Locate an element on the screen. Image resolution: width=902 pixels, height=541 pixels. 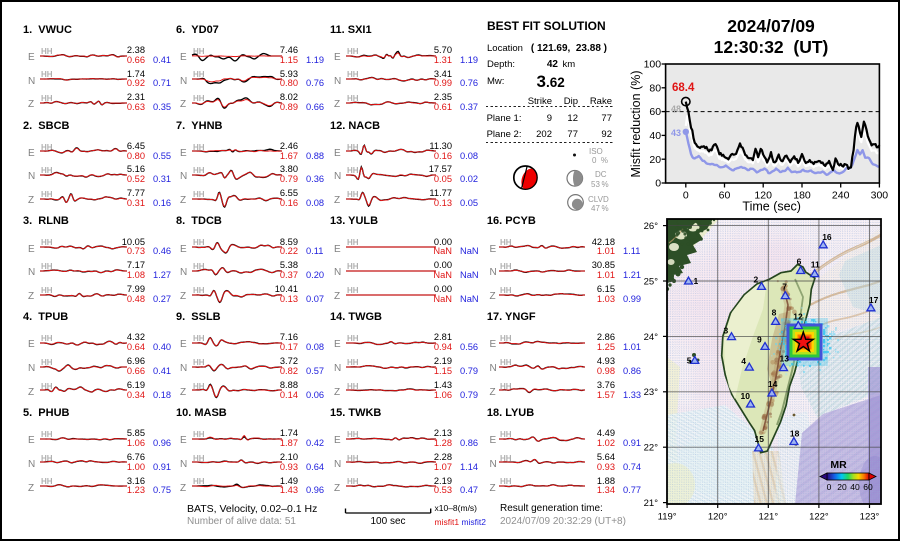
svg-text: 14 is located at coordinates (773, 384).